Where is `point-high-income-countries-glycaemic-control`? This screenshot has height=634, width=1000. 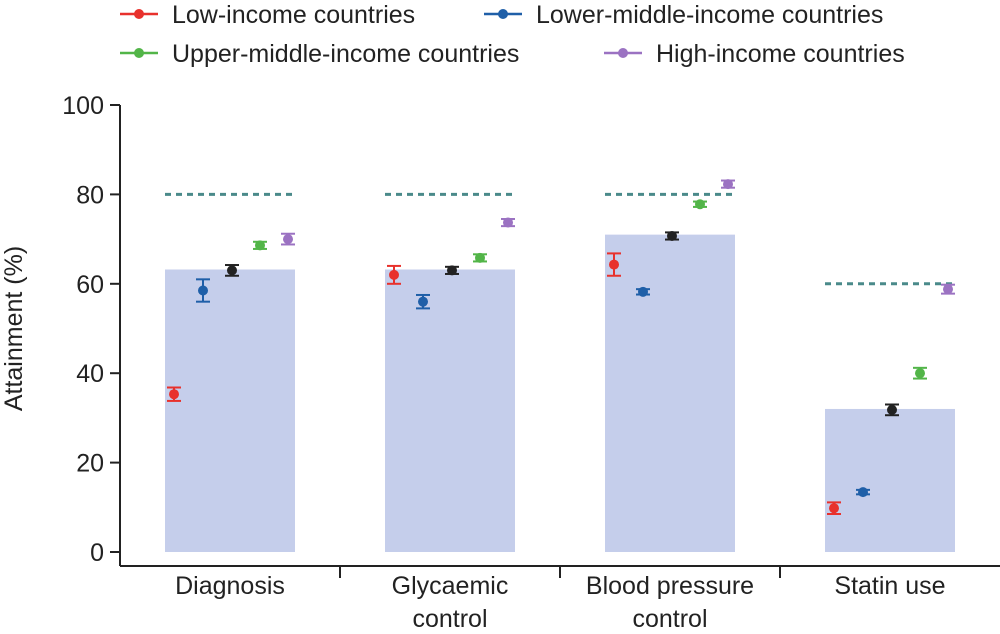
point-high-income-countries-glycaemic-control is located at coordinates (508, 222).